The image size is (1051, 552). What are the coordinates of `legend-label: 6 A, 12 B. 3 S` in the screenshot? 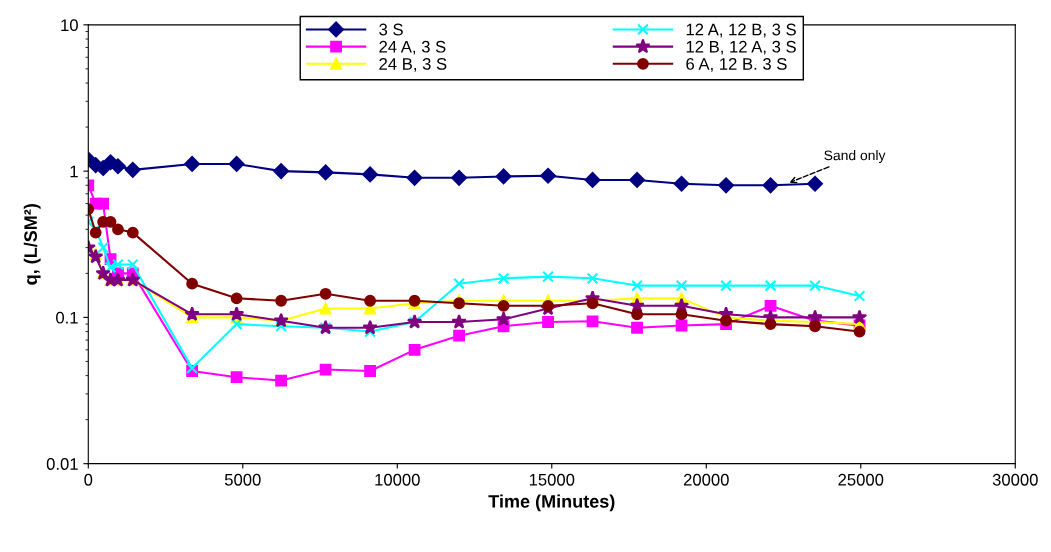 It's located at (736, 65).